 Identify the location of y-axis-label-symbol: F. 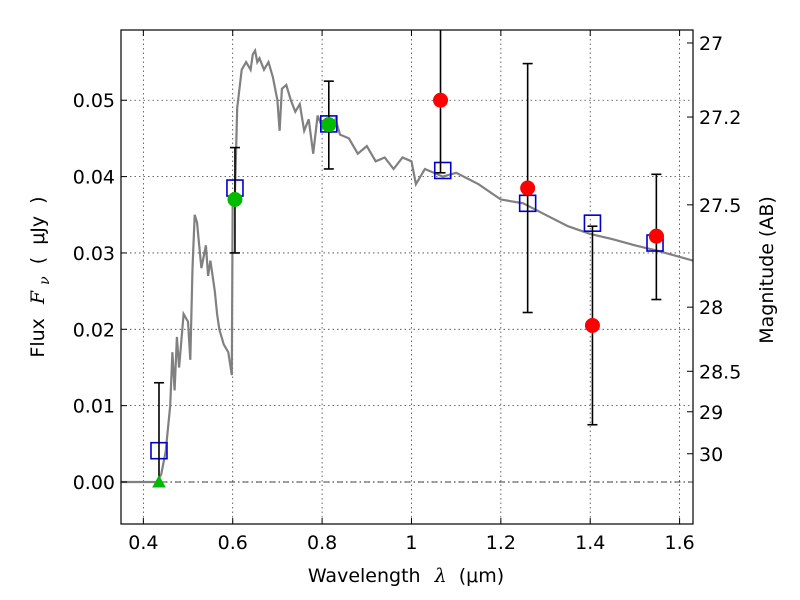
(38, 297).